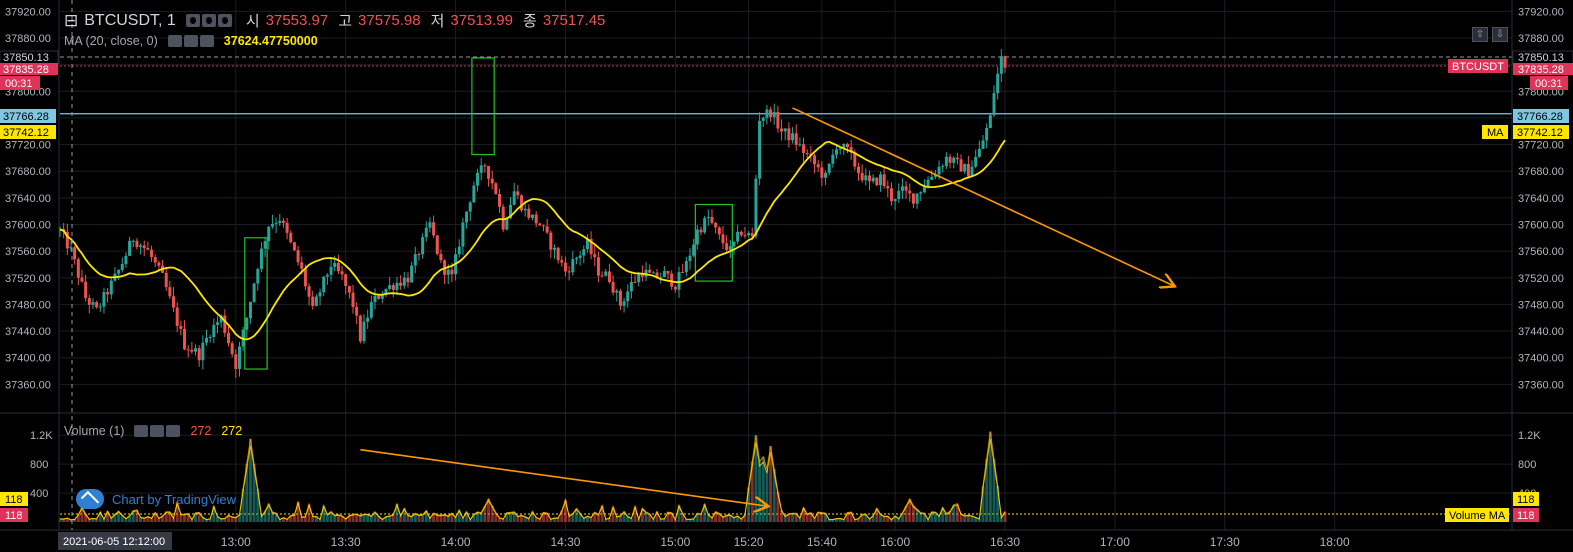  What do you see at coordinates (1541, 116) in the screenshot?
I see `badge-hline-right: 37766.28` at bounding box center [1541, 116].